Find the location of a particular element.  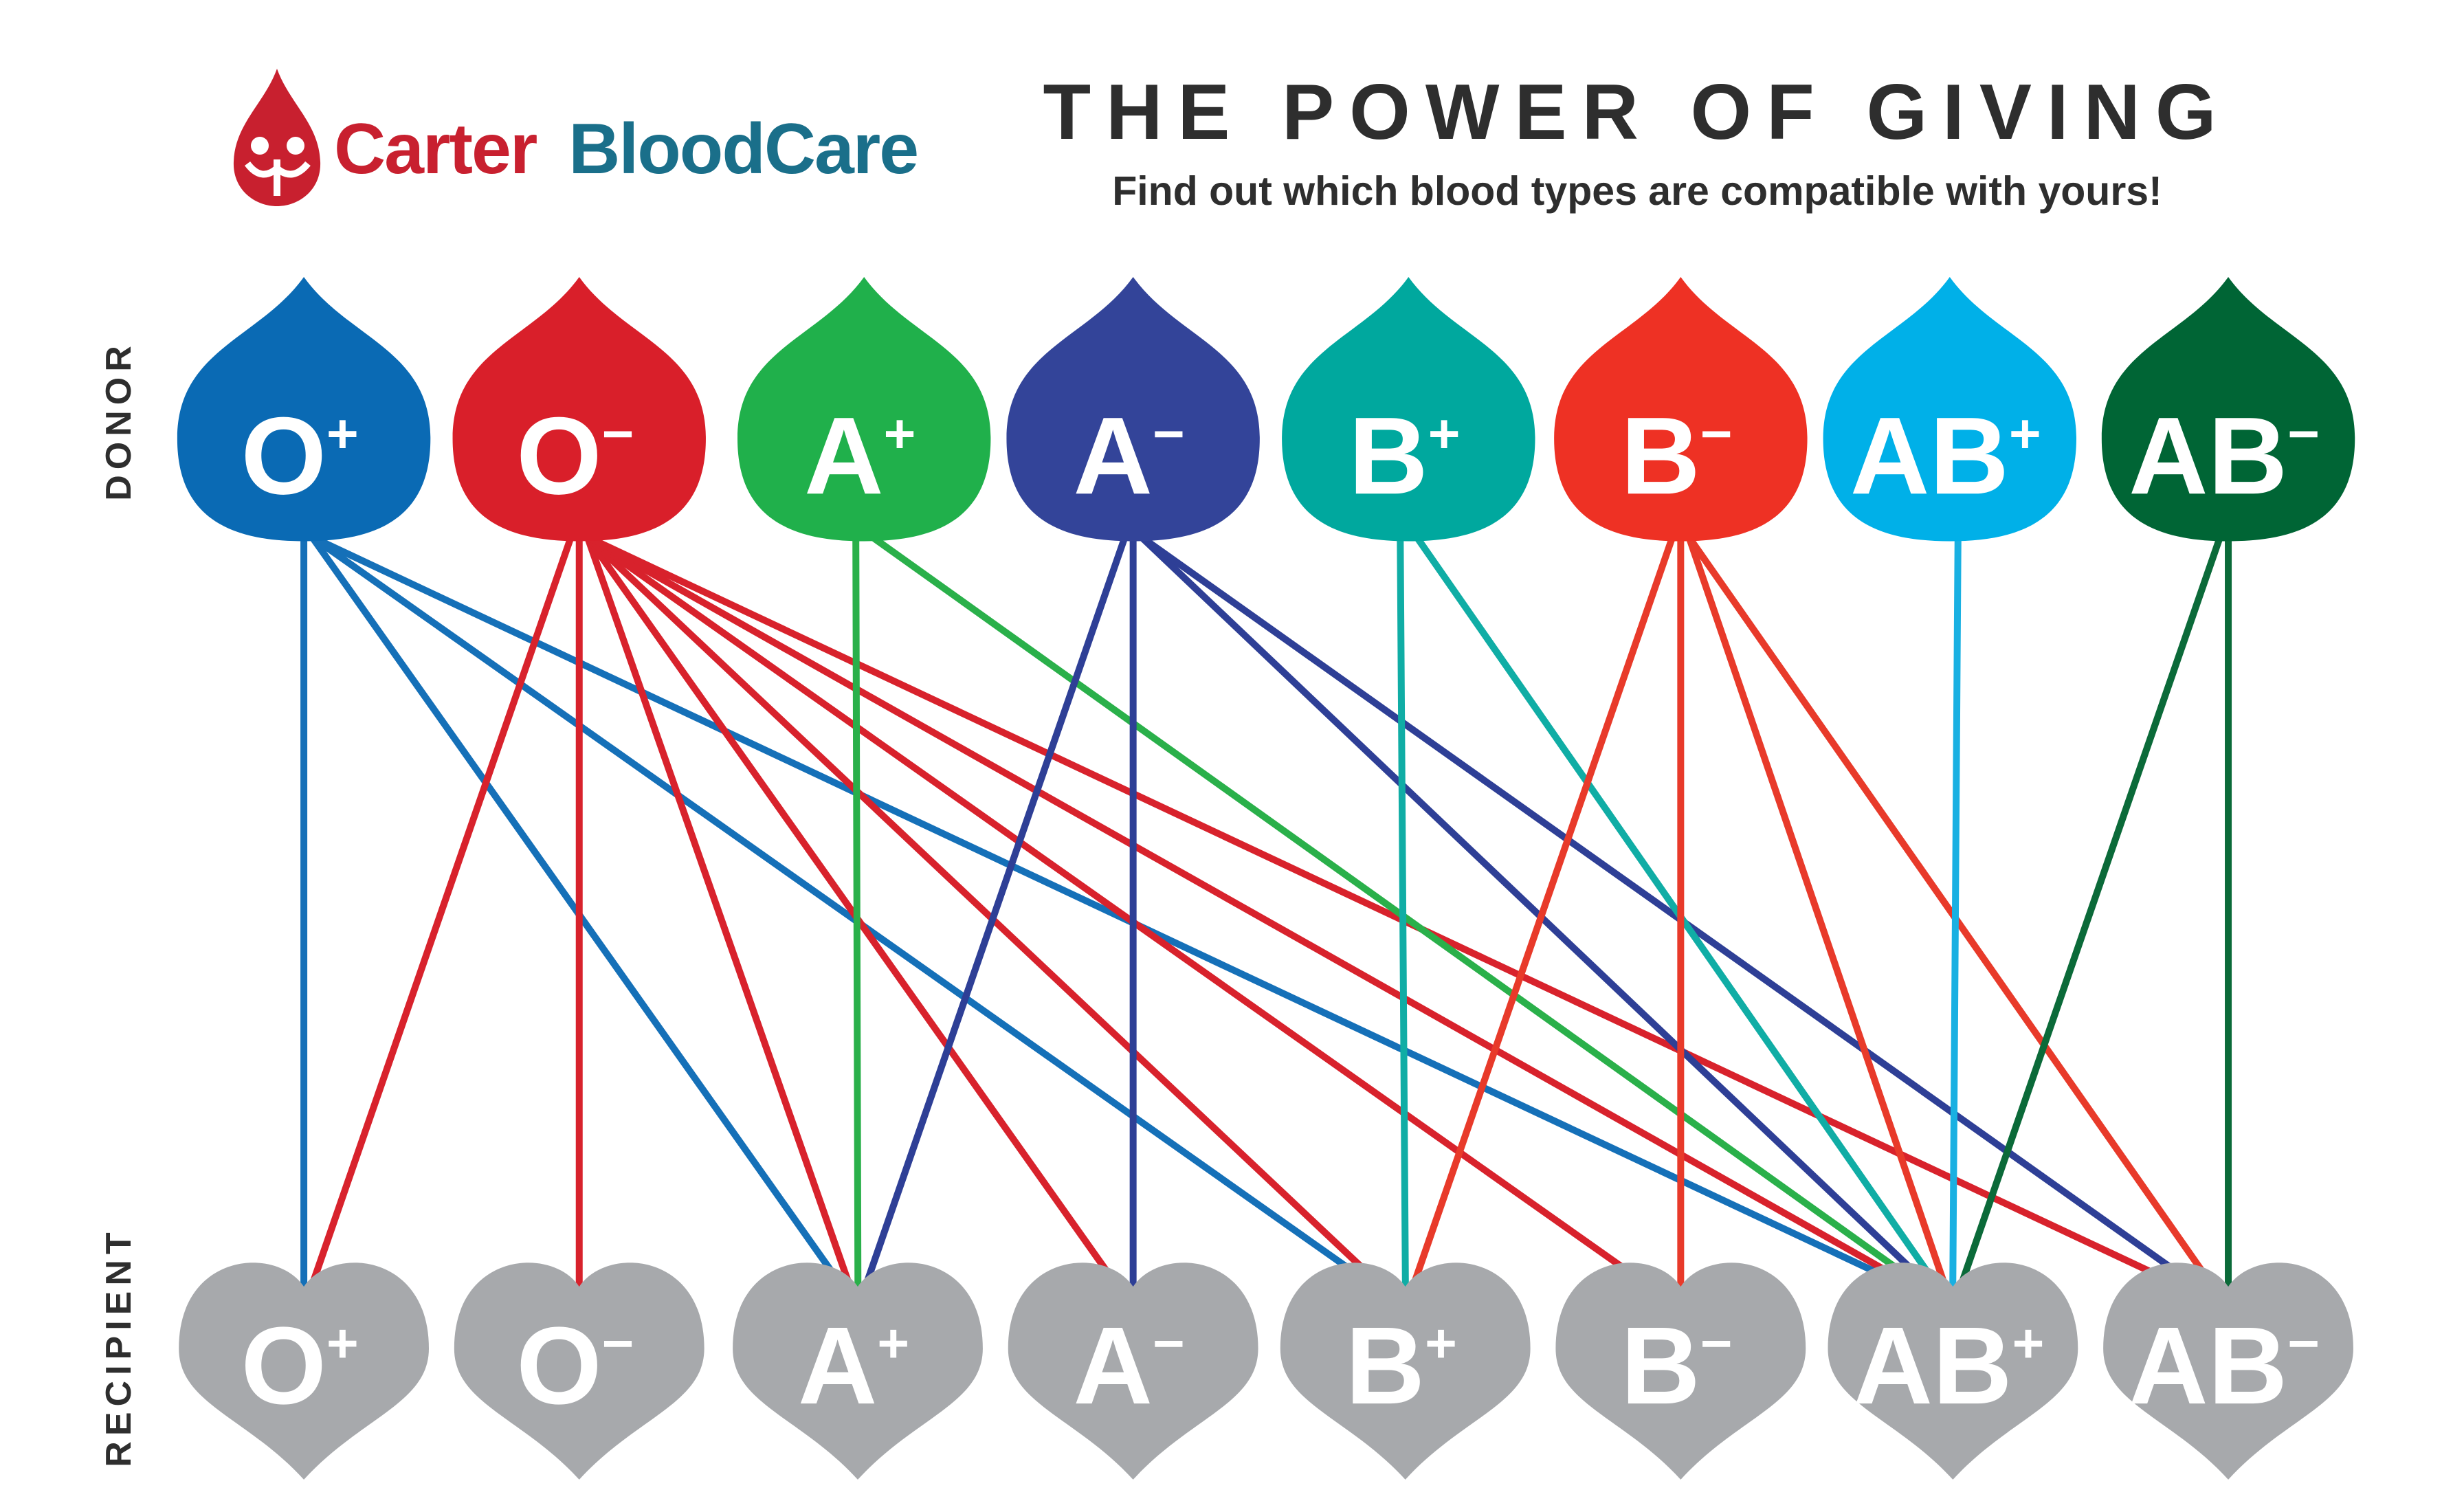

recipient-o-neg: O− is located at coordinates (579, 1371).